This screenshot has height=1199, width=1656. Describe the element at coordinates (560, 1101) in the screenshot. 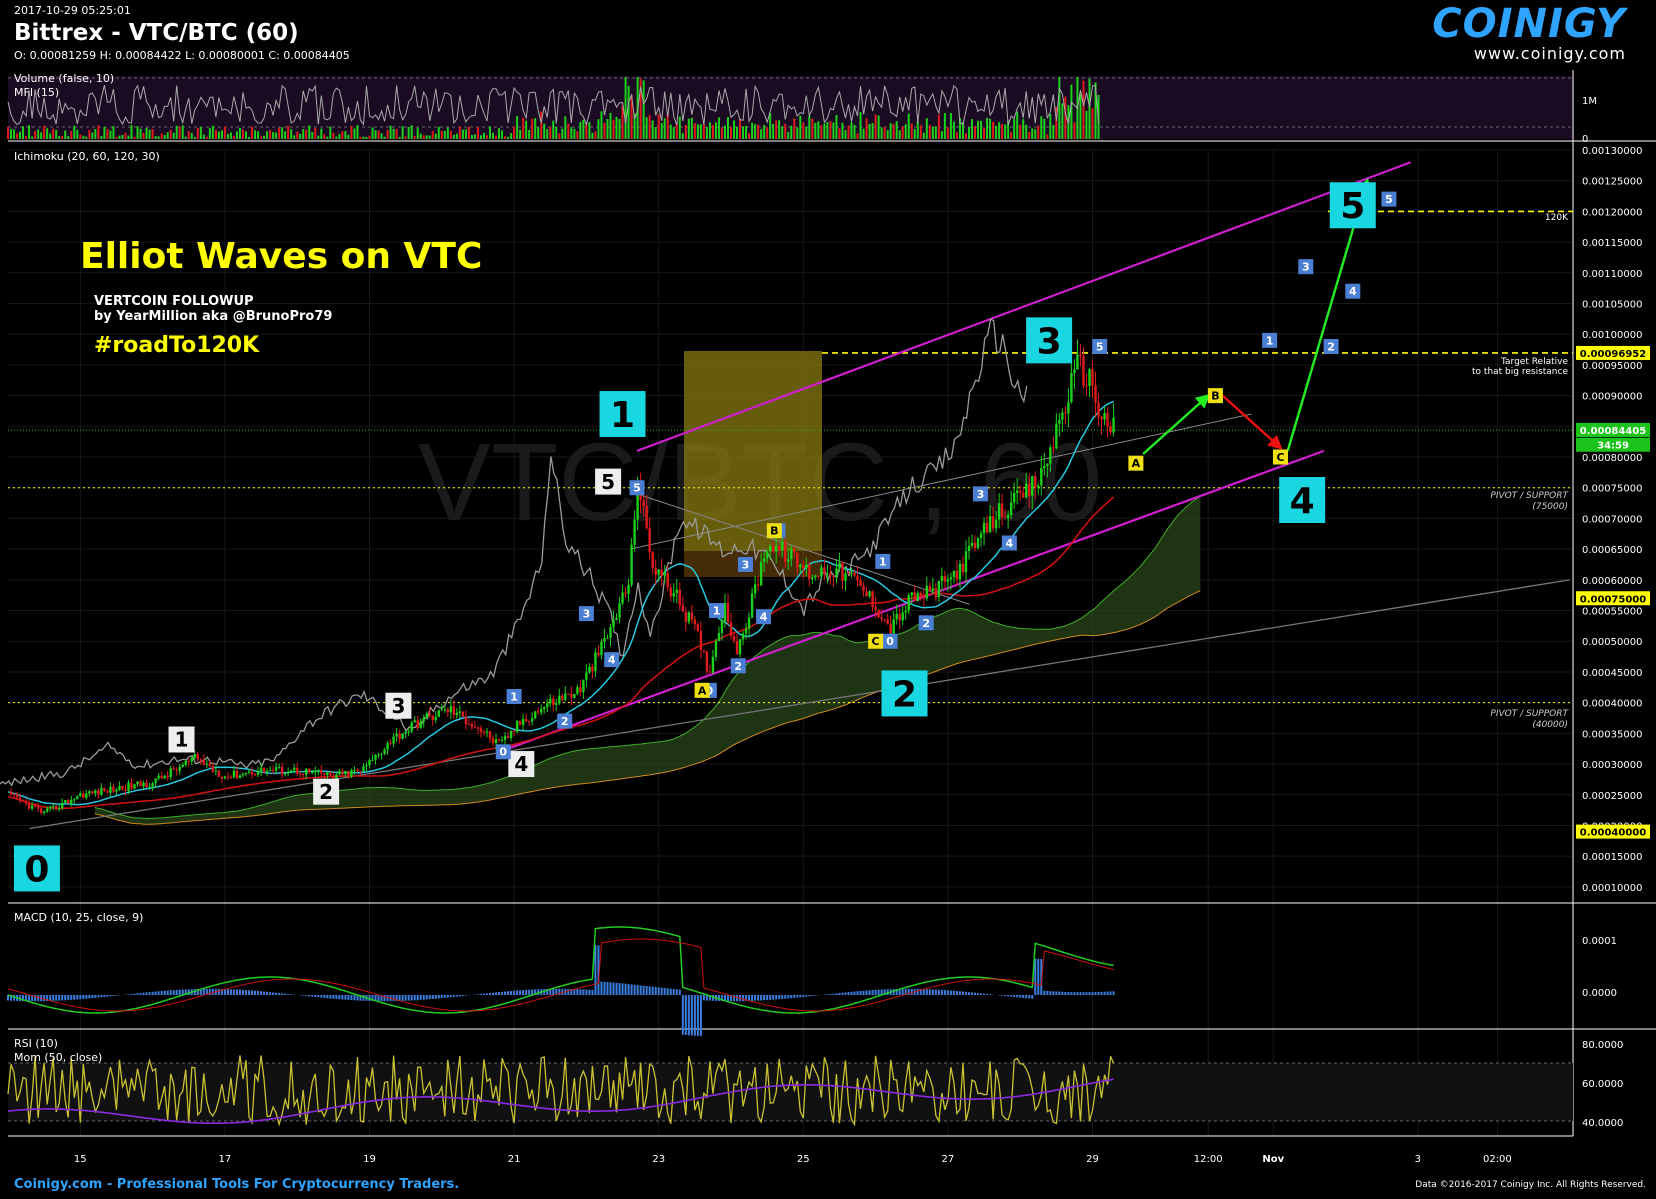

I see `momentum-line` at that location.